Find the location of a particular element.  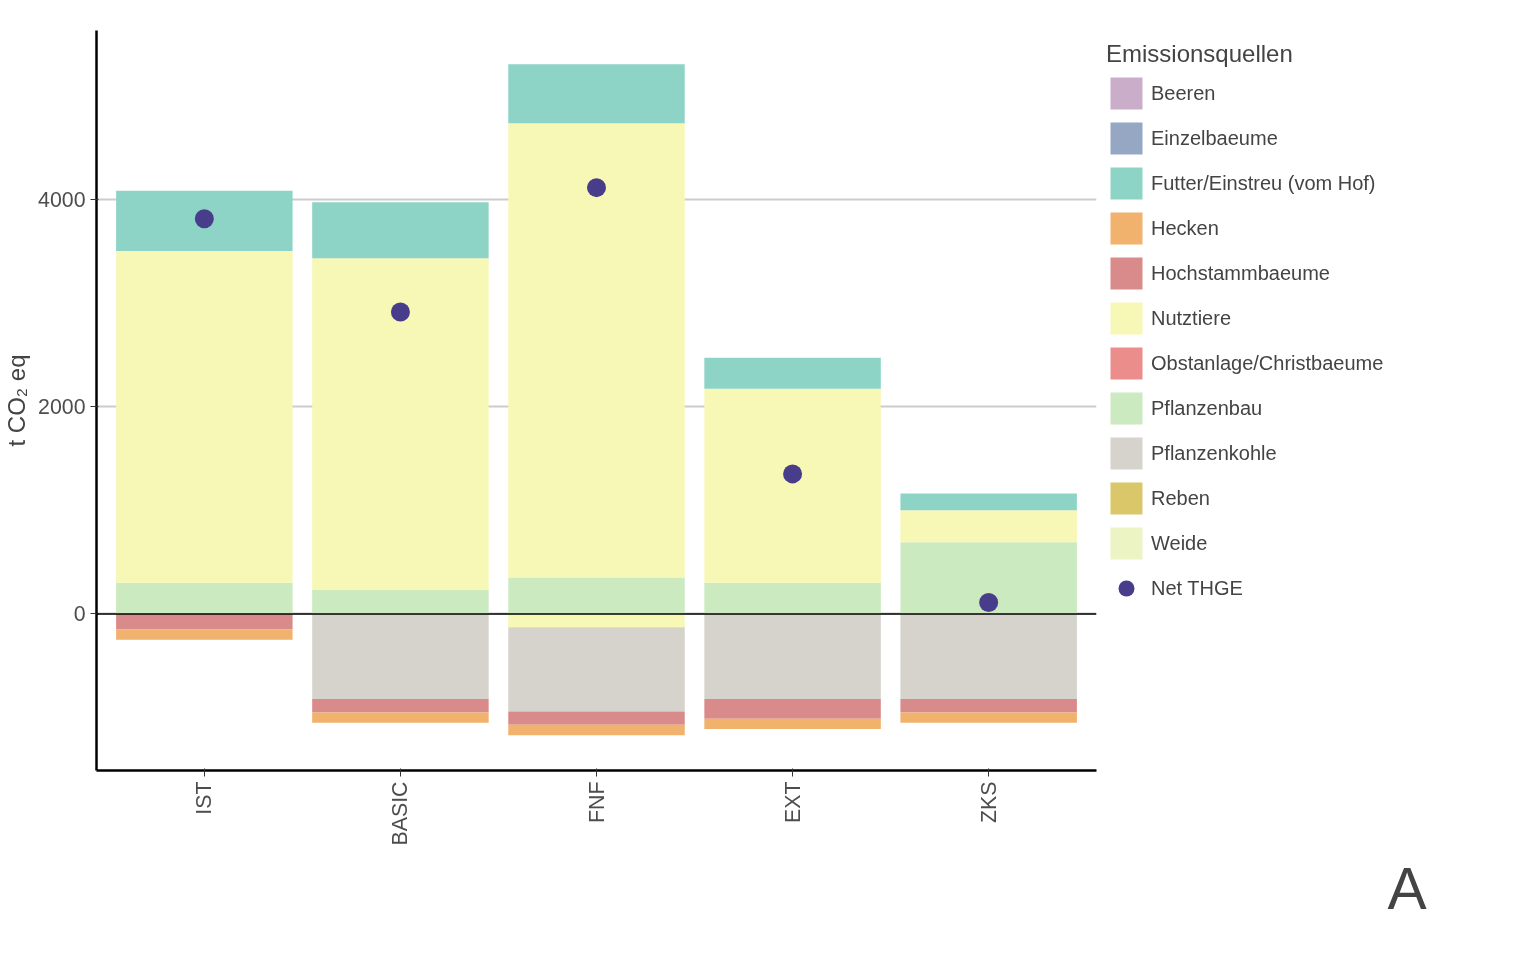

legend-label: Futter/Einstreu (vom Hof) is located at coordinates (1263, 183).